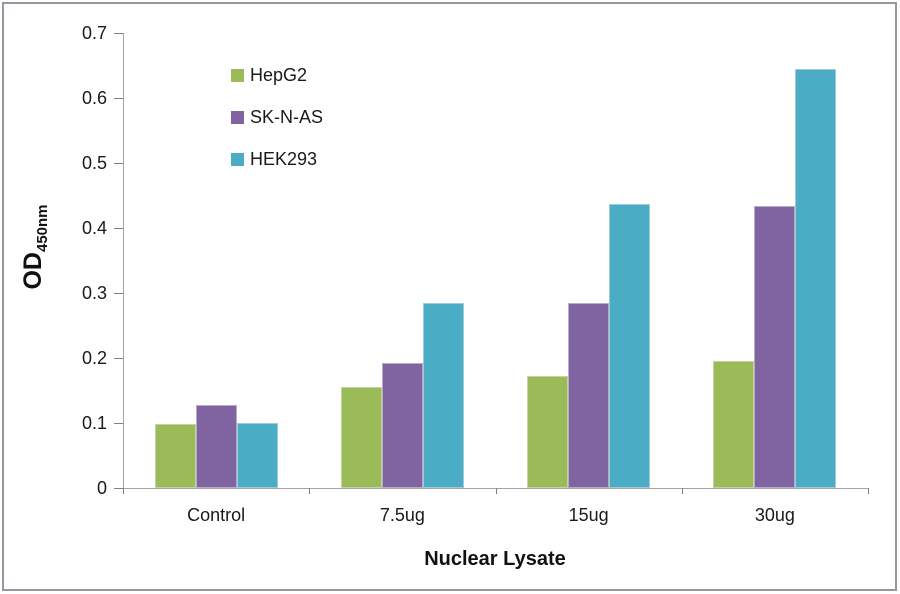 The width and height of the screenshot is (900, 594). What do you see at coordinates (94, 33) in the screenshot?
I see `y-tick-label: 0.7` at bounding box center [94, 33].